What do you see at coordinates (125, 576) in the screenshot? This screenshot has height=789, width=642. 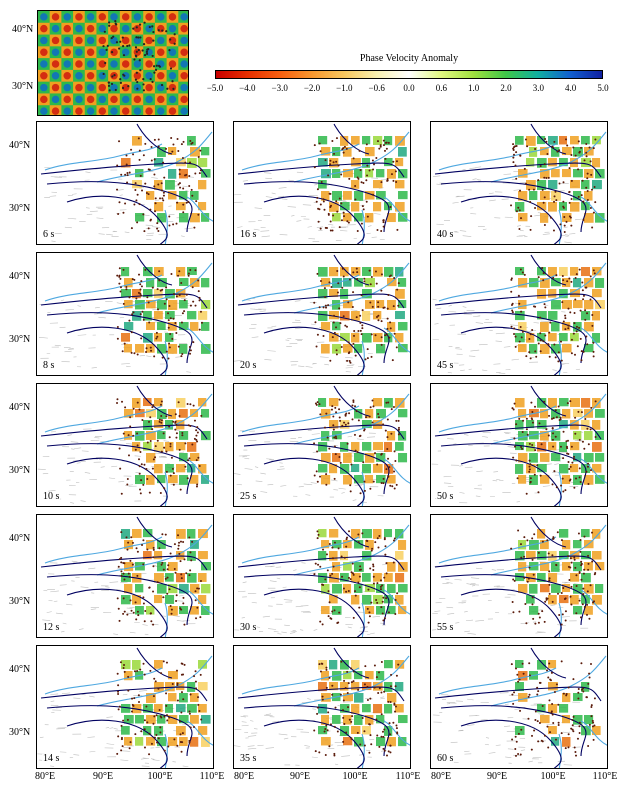 I see `map-panel-12s: 12 s` at bounding box center [125, 576].